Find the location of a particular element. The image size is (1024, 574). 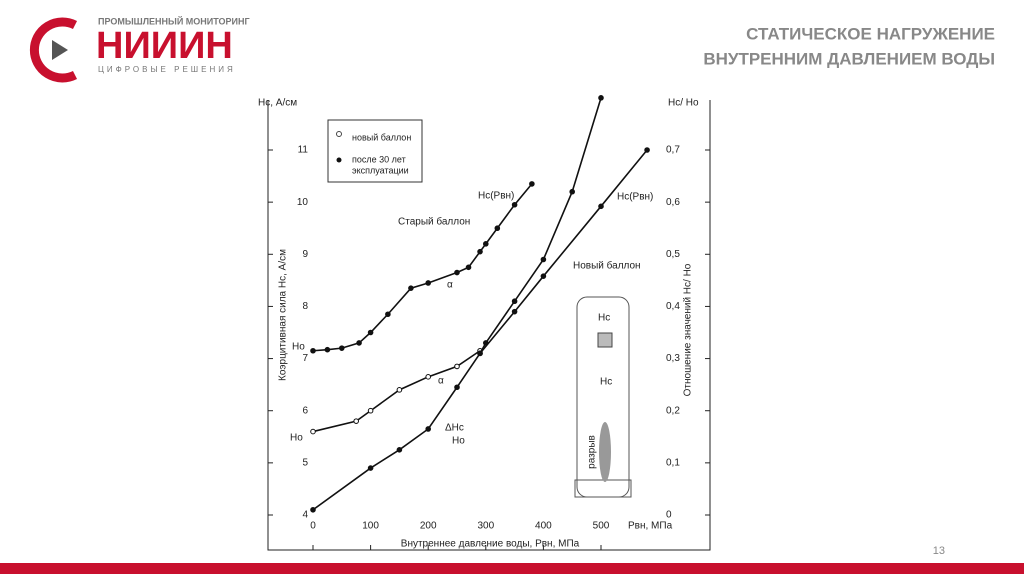

footer-bar is located at coordinates (512, 568).